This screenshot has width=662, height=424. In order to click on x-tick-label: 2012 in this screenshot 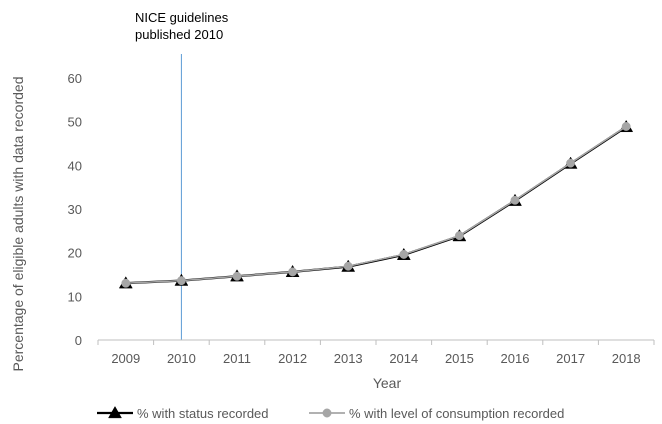, I will do `click(292, 358)`.